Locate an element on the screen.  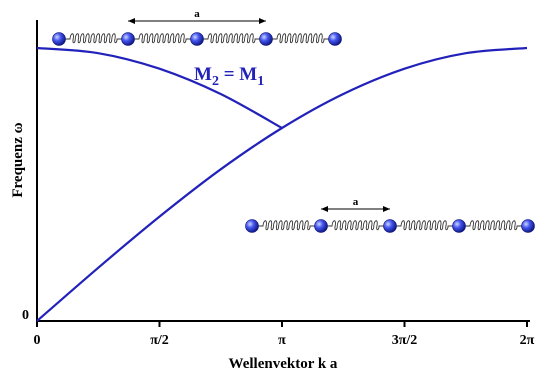
atom-chain-inset-middle: a is located at coordinates (390, 214).